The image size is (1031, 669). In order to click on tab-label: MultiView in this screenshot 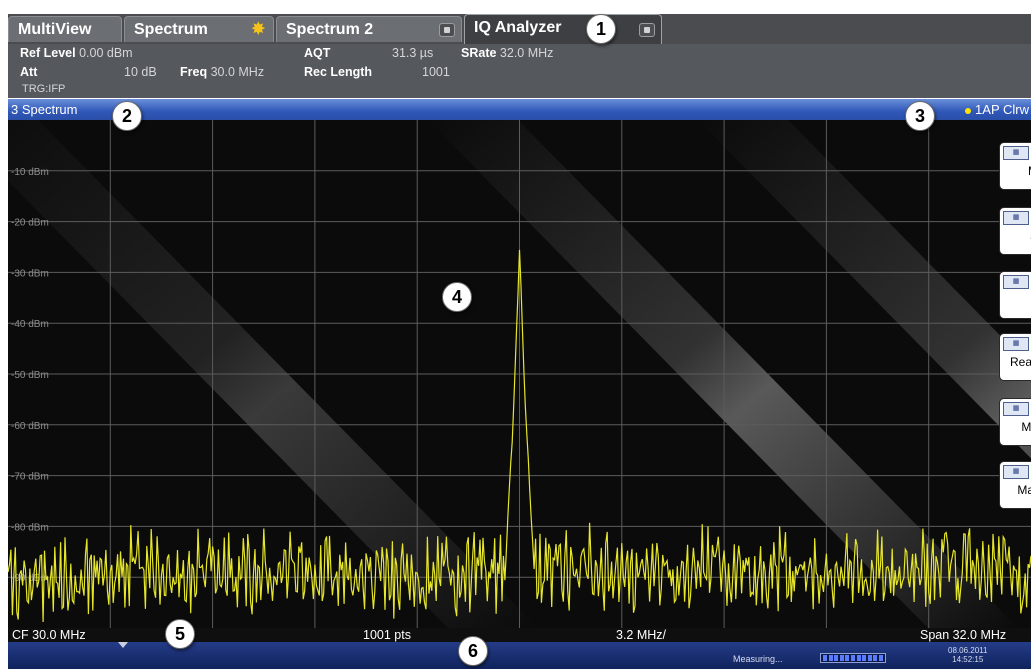, I will do `click(55, 29)`.